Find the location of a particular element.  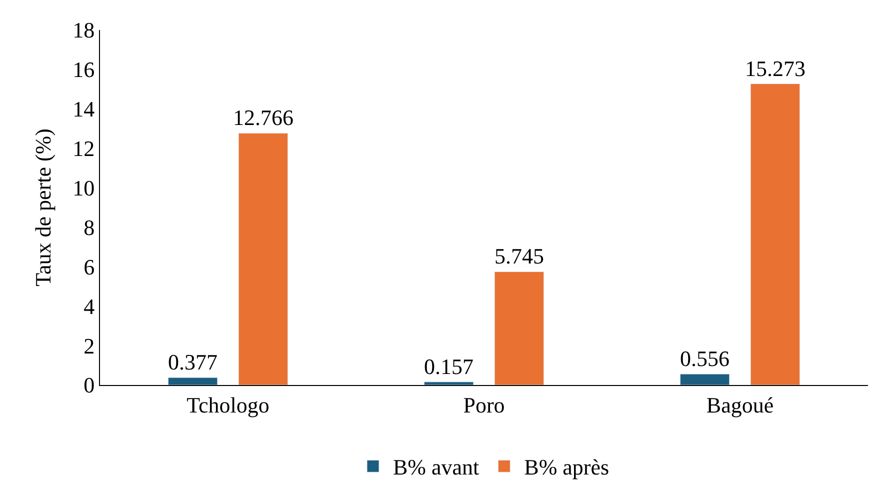

legend-label: B% avant is located at coordinates (436, 467).